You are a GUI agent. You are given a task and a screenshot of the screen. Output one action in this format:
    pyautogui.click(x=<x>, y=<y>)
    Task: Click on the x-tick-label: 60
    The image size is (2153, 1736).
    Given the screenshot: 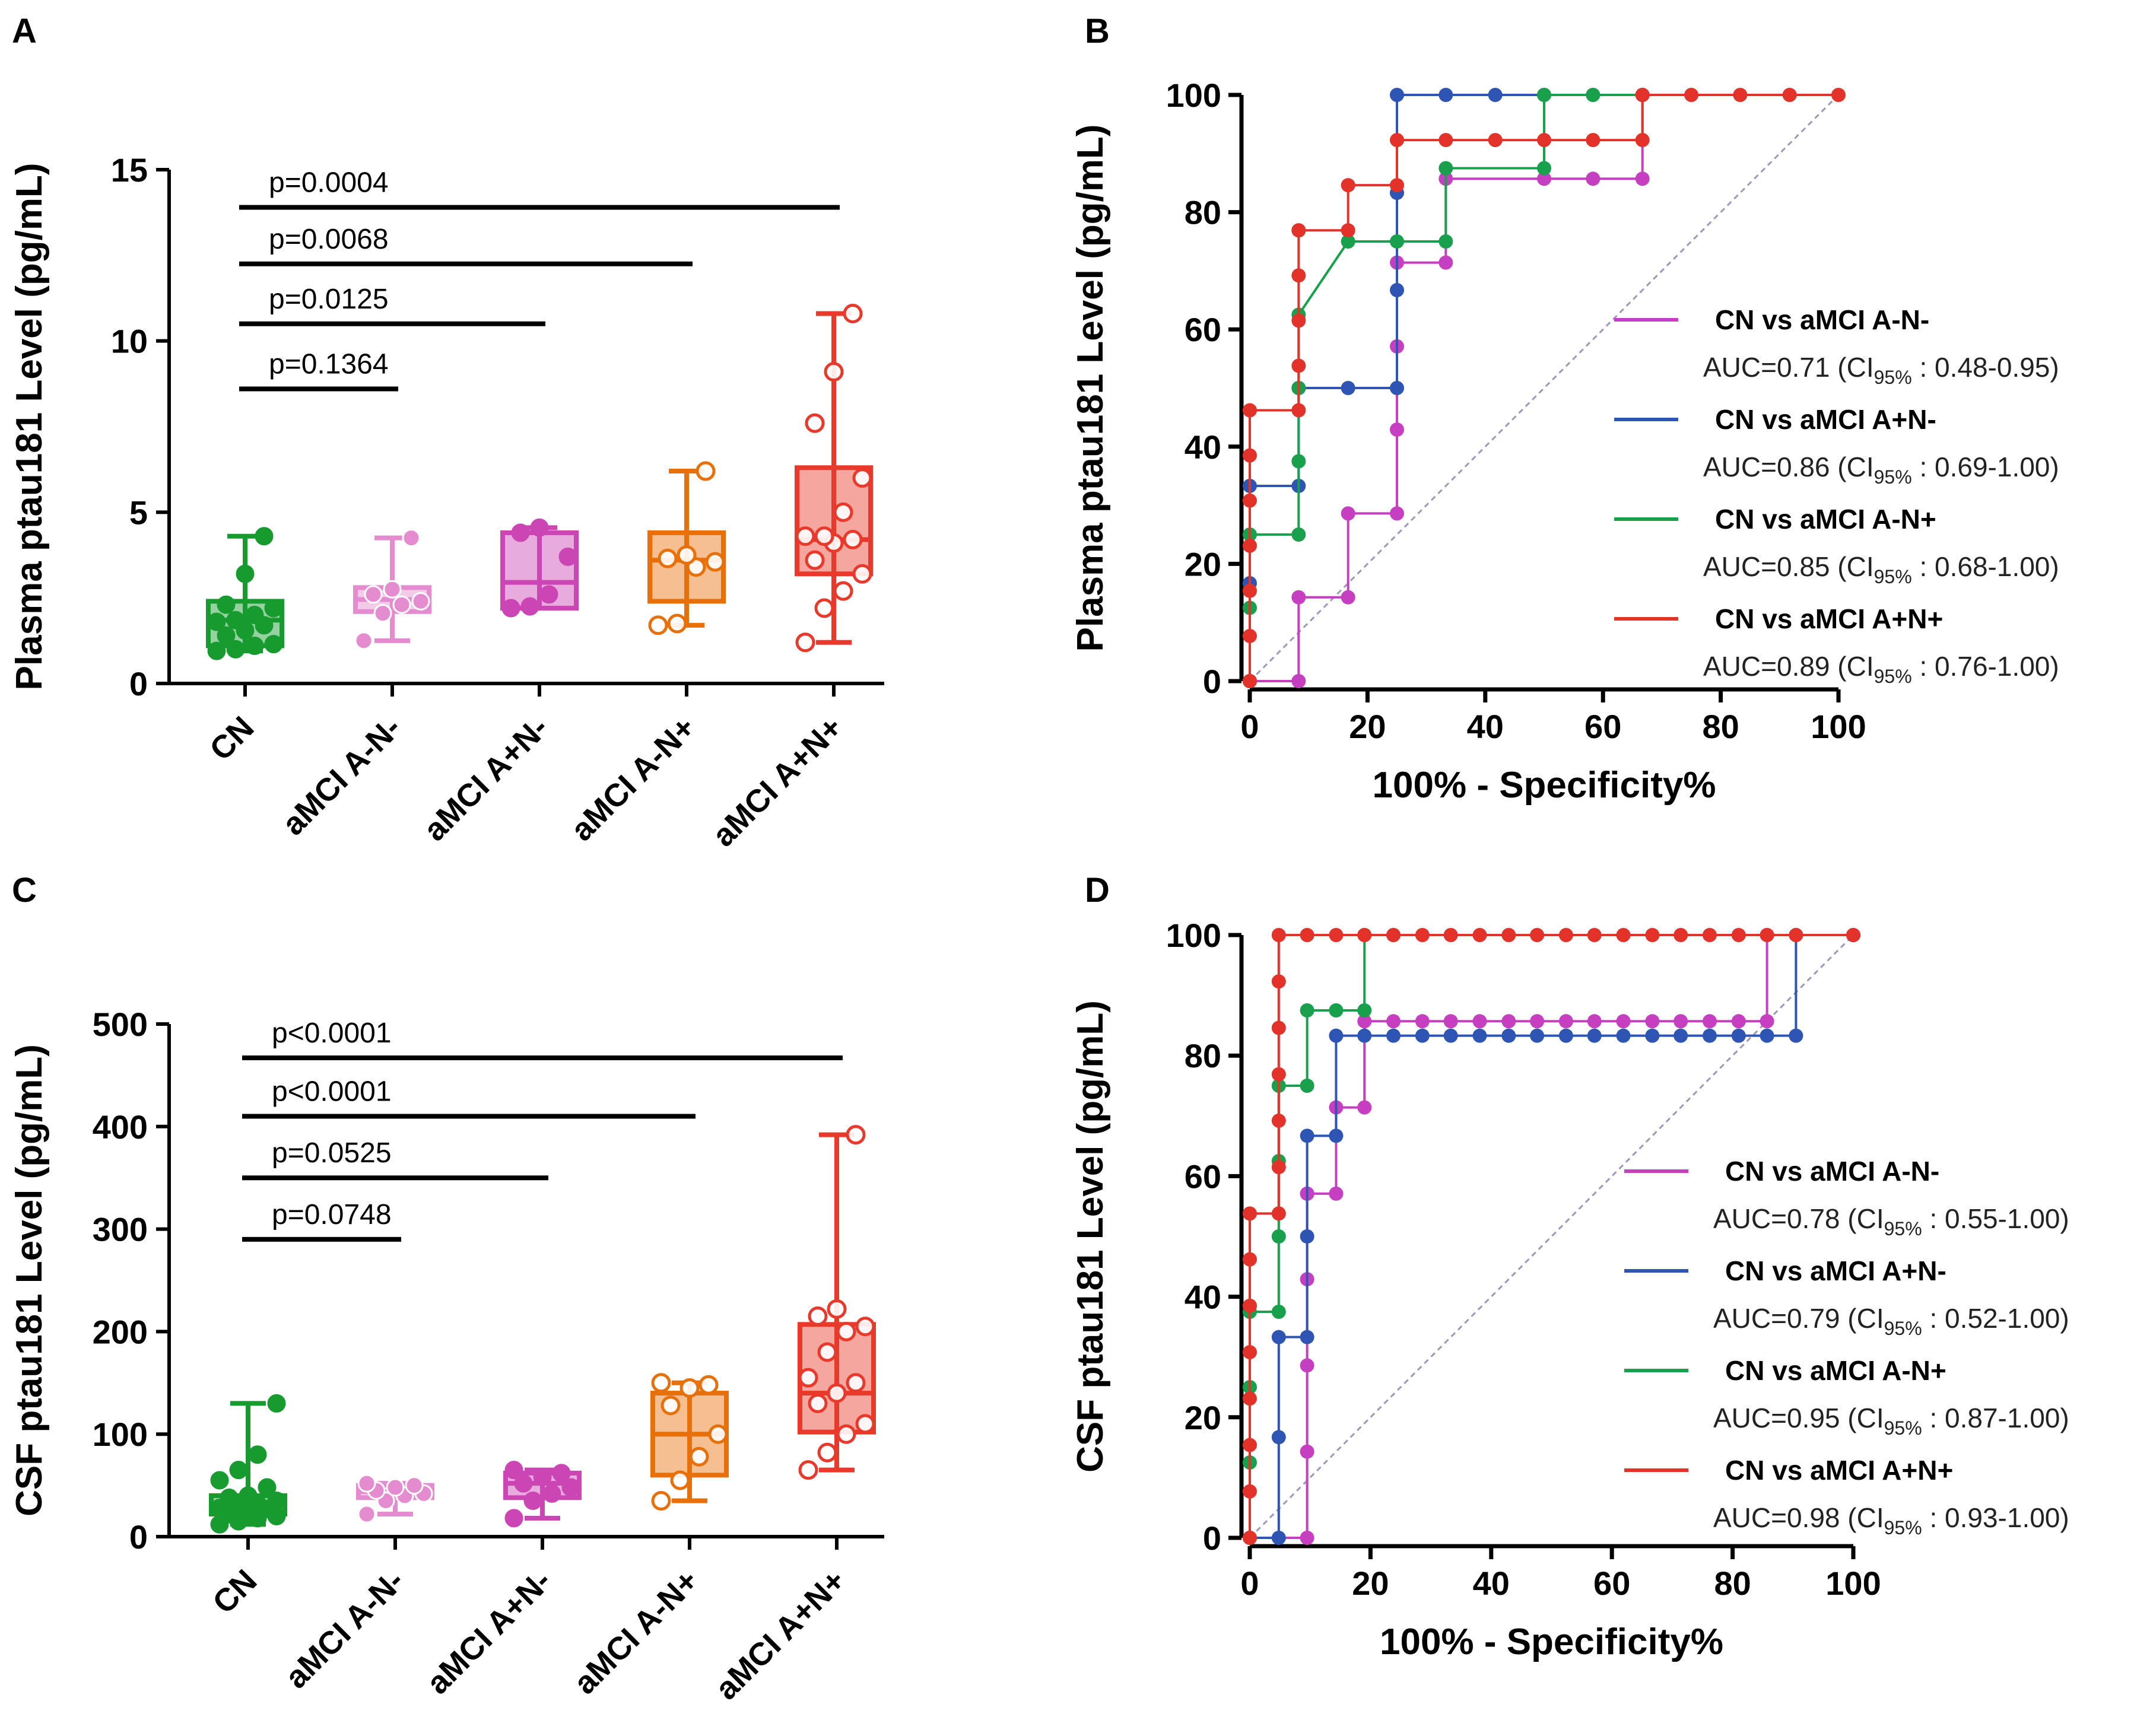 What is the action you would take?
    pyautogui.click(x=1611, y=1583)
    